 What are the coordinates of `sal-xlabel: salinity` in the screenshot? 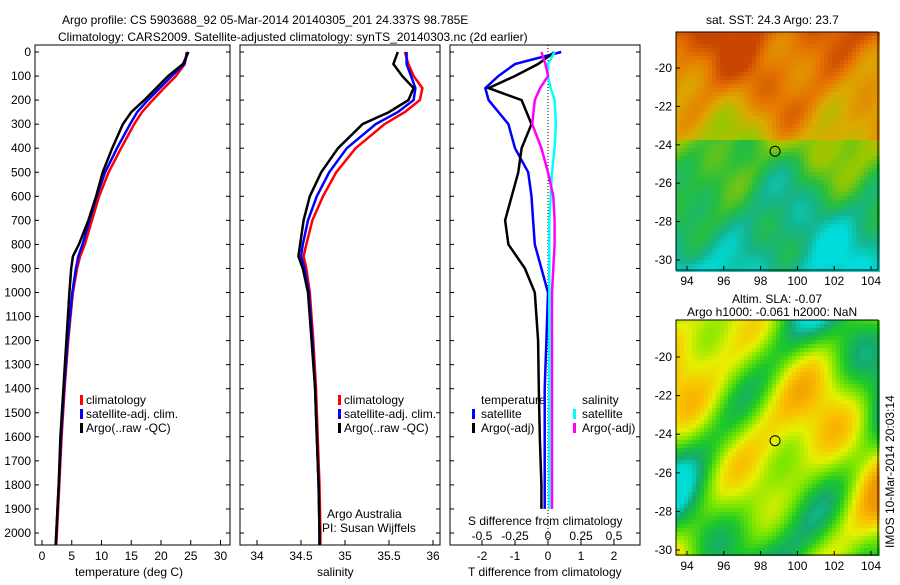 It's located at (335, 572).